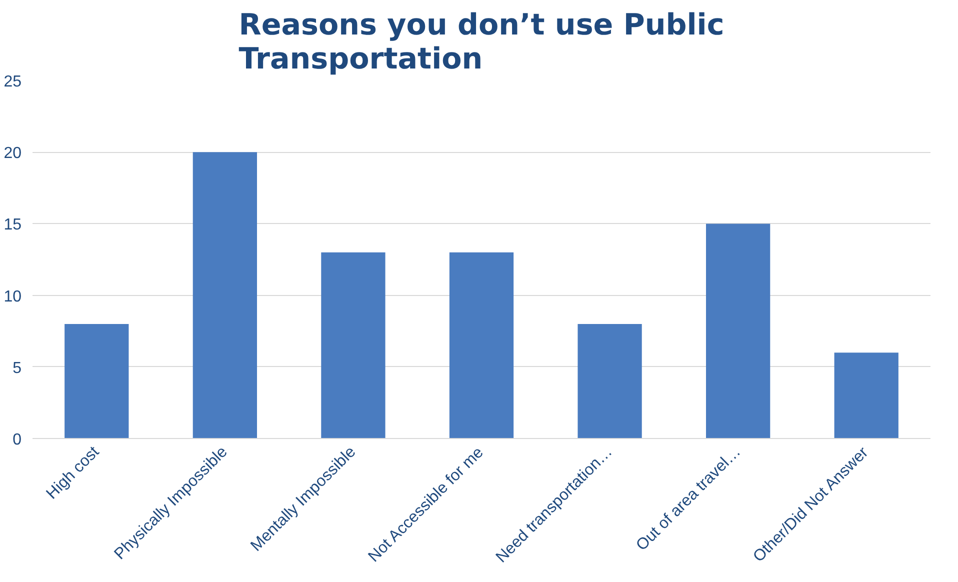 This screenshot has width=958, height=582. Describe the element at coordinates (13, 297) in the screenshot. I see `y-tick-label: 10` at that location.